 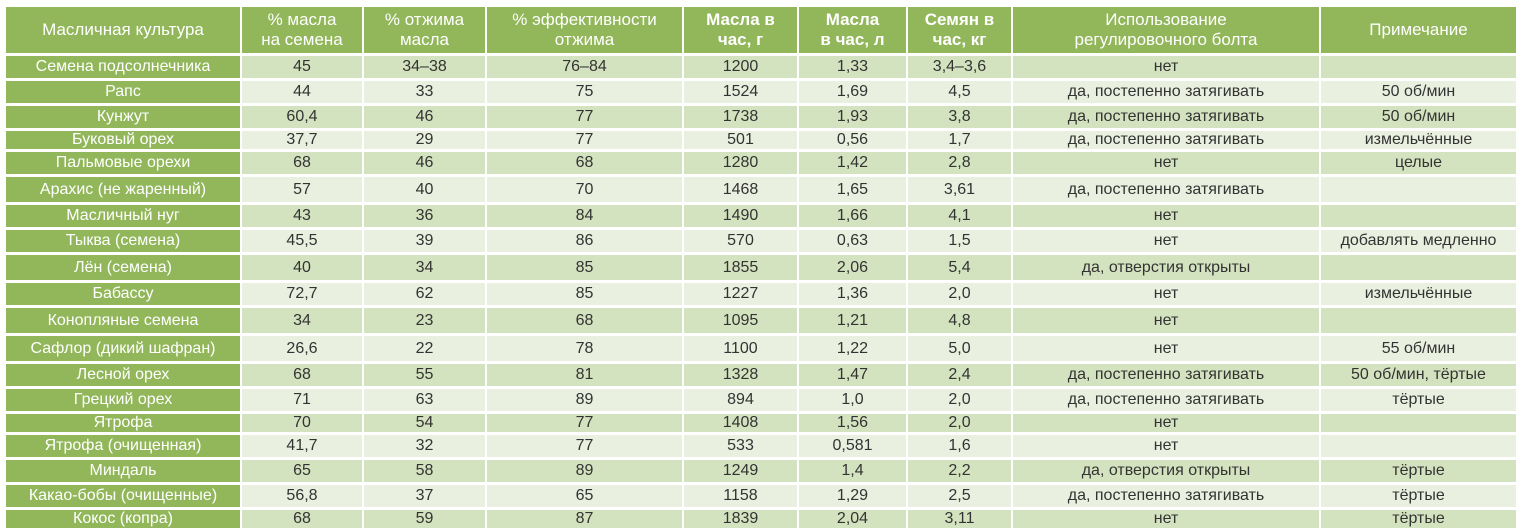 I want to click on cell-oil-percent: 56,8, so click(x=302, y=496).